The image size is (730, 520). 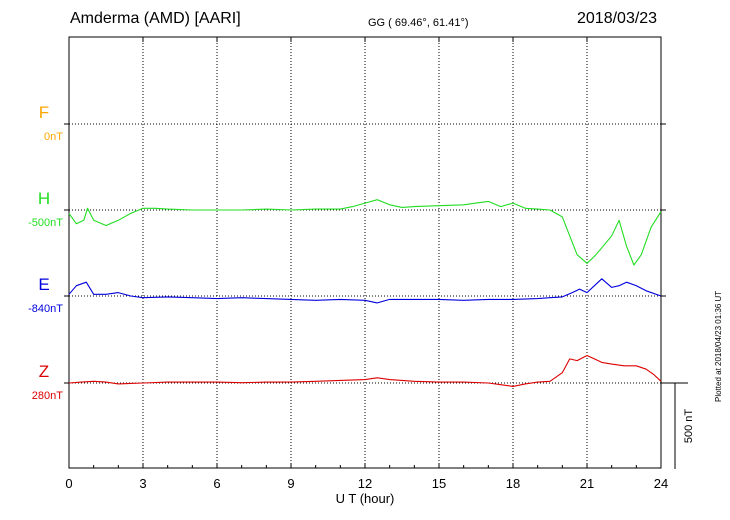 I want to click on x-tick-label: 18, so click(x=513, y=483).